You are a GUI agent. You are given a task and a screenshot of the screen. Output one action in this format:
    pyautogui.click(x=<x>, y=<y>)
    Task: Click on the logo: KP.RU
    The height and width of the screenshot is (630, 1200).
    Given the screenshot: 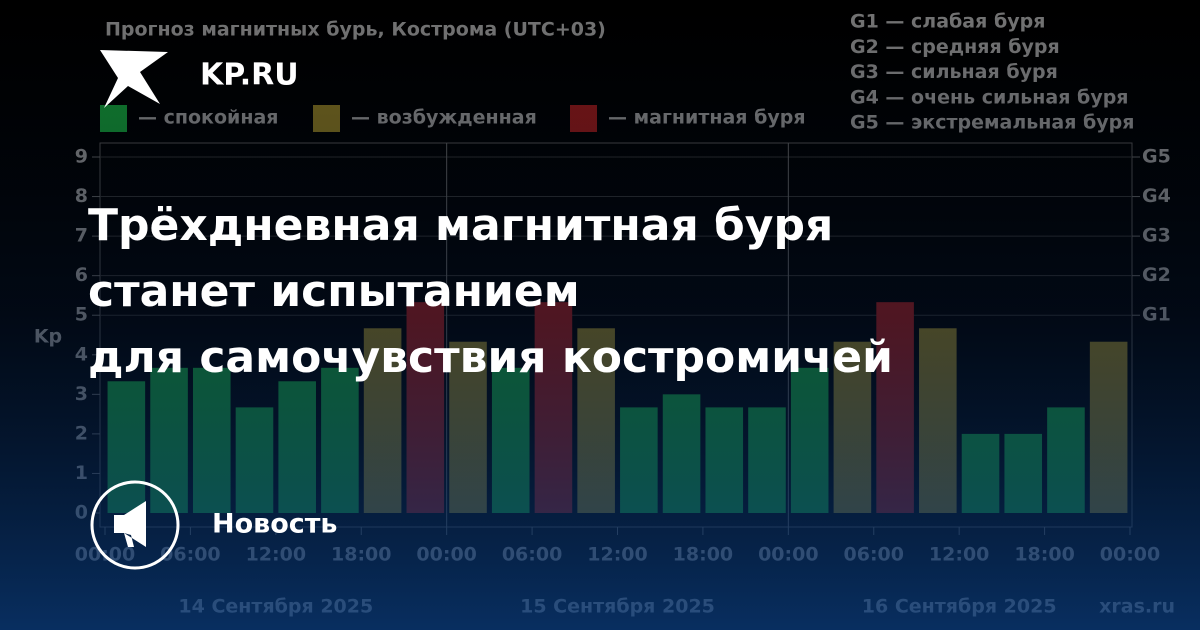 What is the action you would take?
    pyautogui.click(x=199, y=79)
    